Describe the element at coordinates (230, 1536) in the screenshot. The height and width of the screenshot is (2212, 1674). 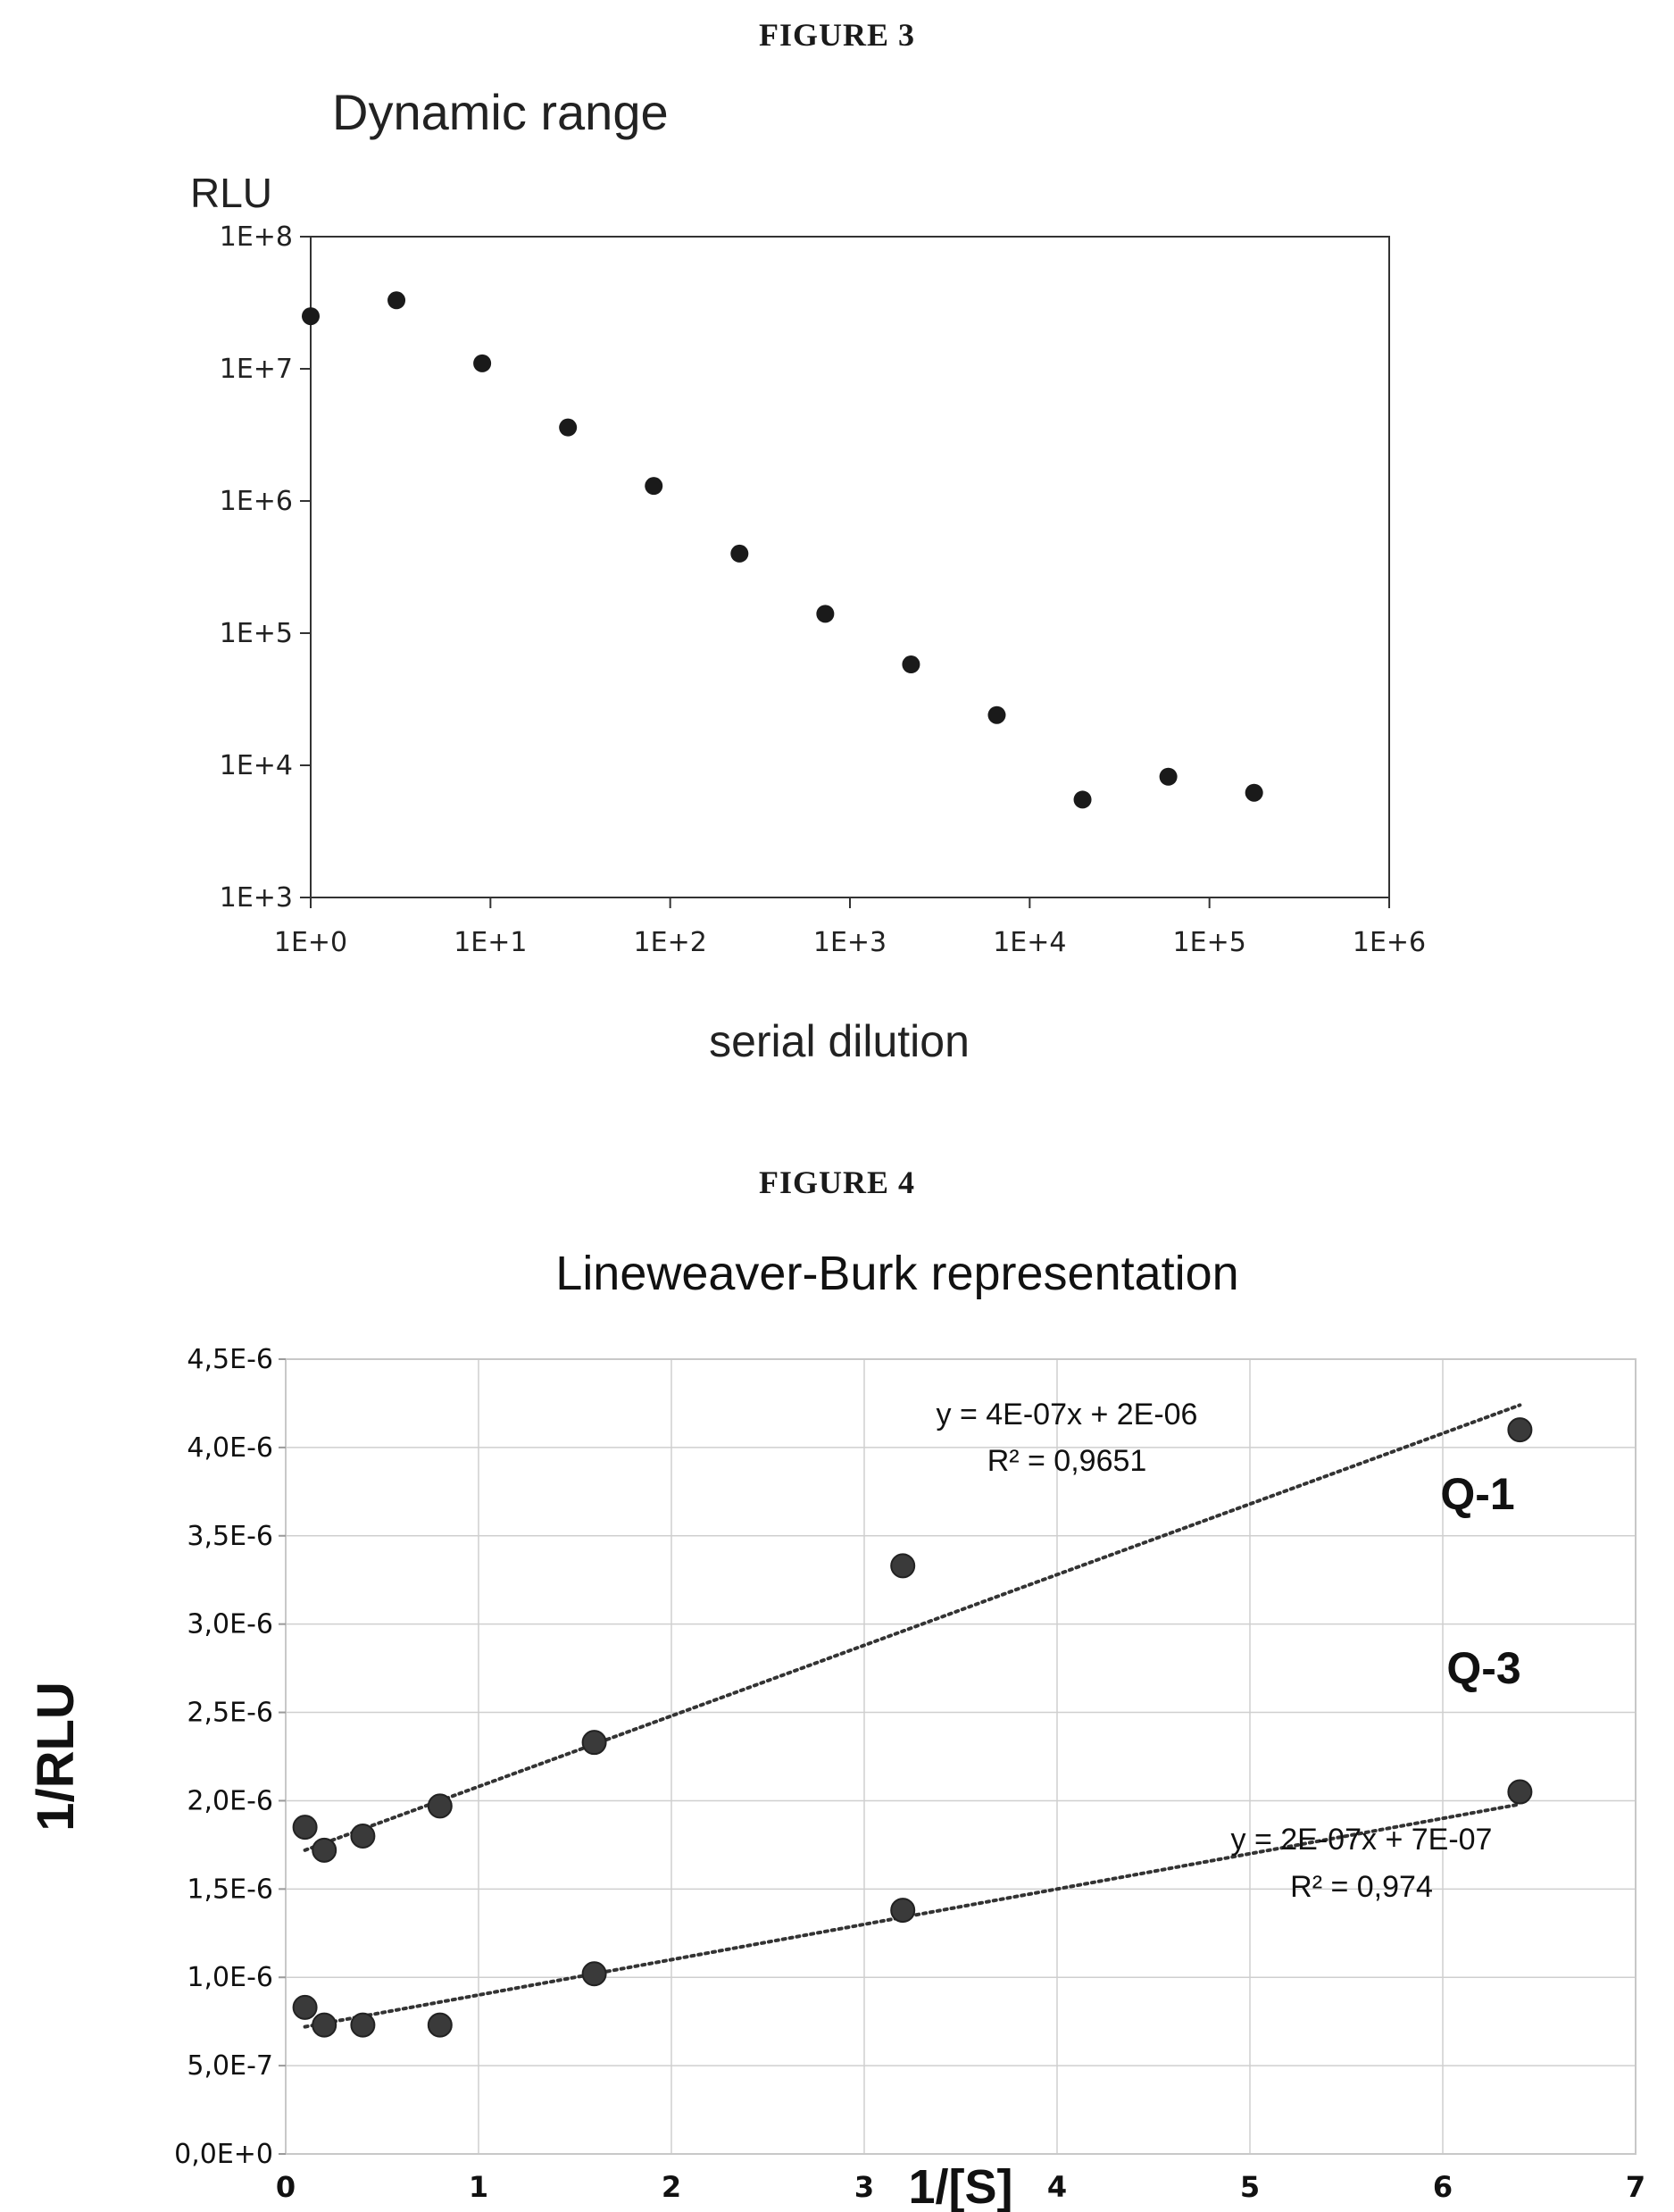
I see `y-tick-label: 3,5E-6` at that location.